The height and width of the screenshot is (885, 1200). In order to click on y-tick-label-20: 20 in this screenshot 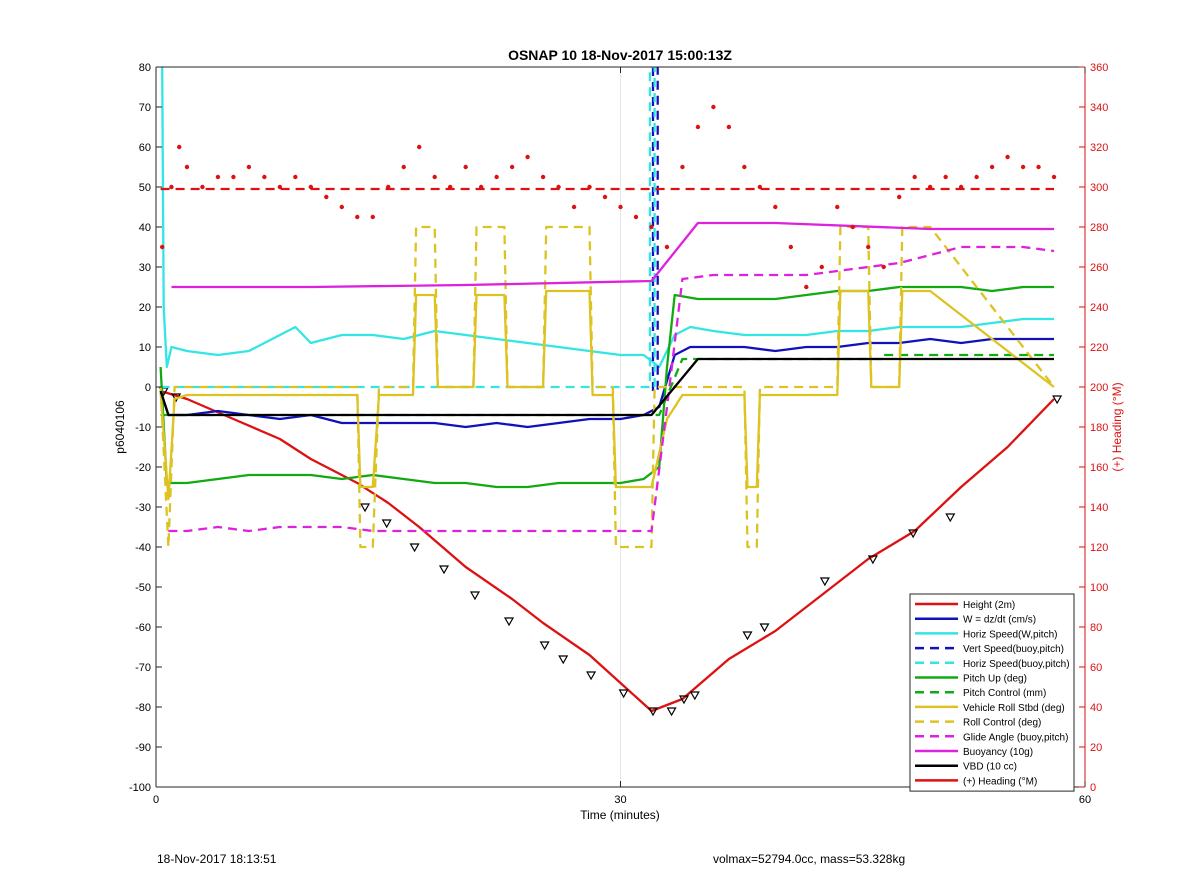, I will do `click(145, 308)`.